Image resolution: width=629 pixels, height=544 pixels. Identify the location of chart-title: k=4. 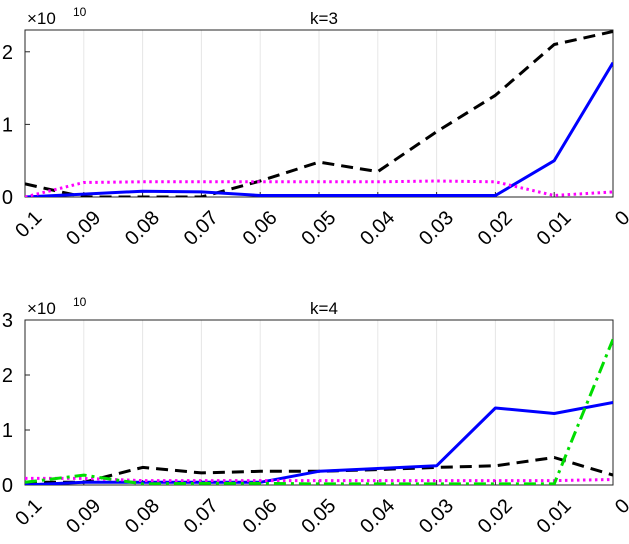
(324, 308).